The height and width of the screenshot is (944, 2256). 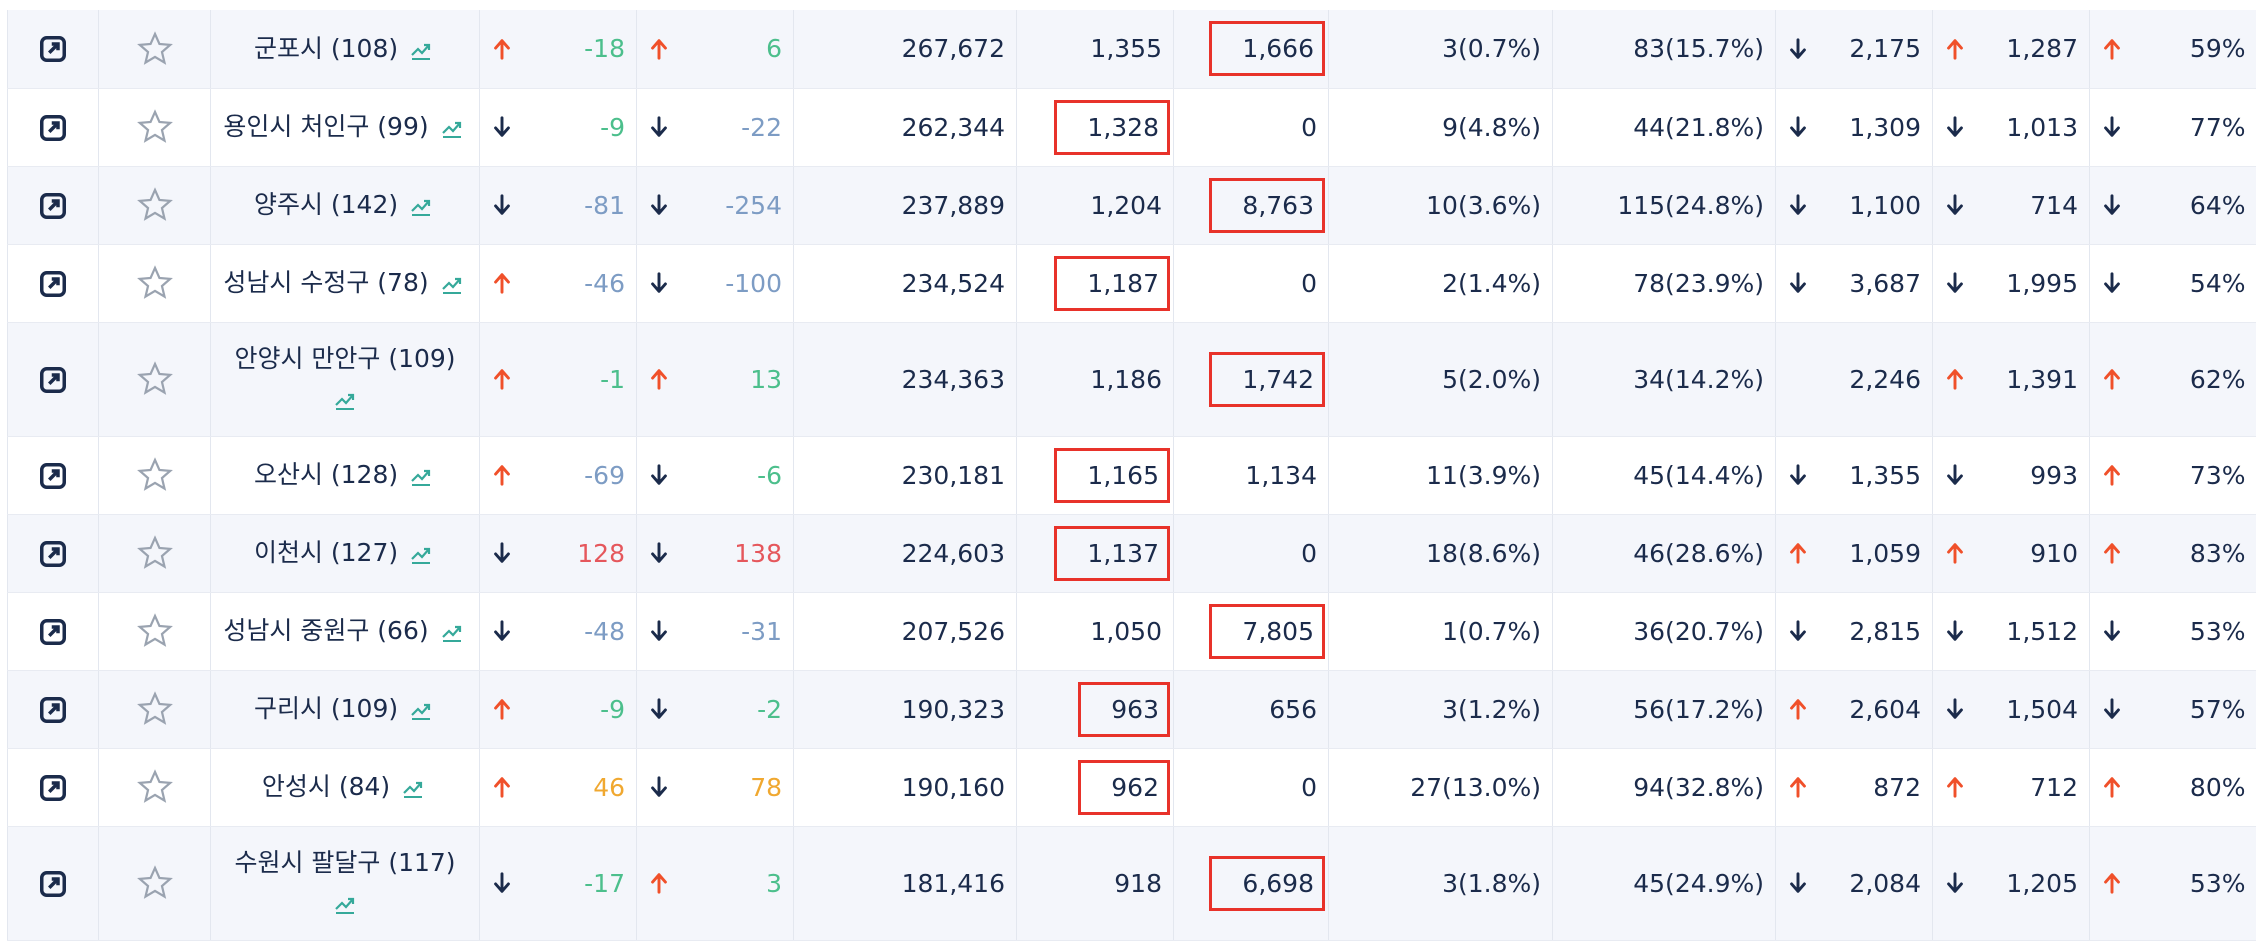 What do you see at coordinates (1491, 283) in the screenshot?
I see `cell-value: 2(1.4%)` at bounding box center [1491, 283].